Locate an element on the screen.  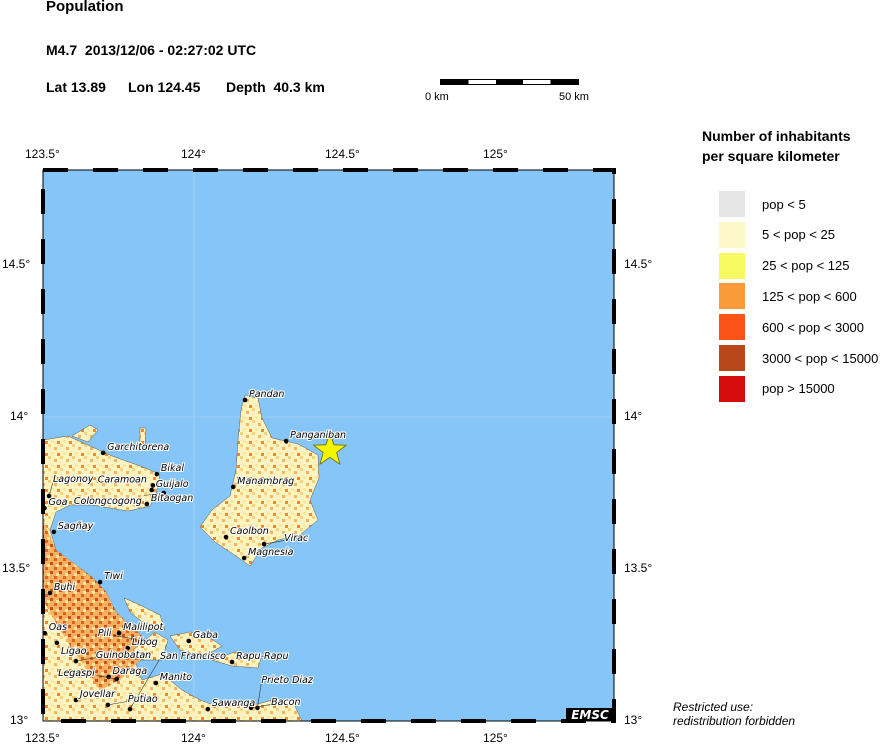
lon-tick-label-bottom: 123.5° is located at coordinates (42, 738).